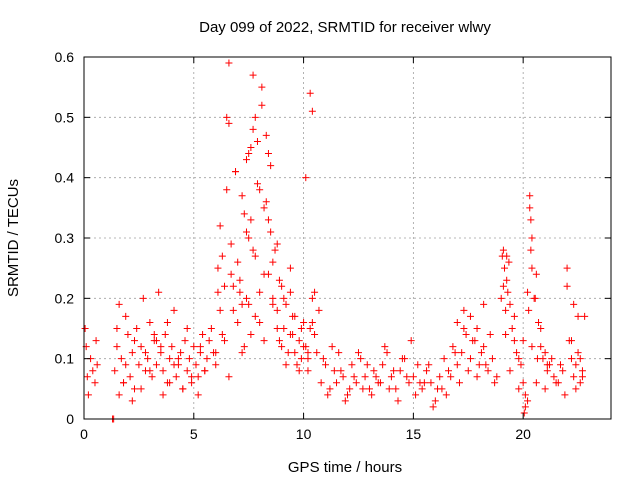 The height and width of the screenshot is (480, 640). What do you see at coordinates (65, 359) in the screenshot?
I see `y-tick-label: 0.1` at bounding box center [65, 359].